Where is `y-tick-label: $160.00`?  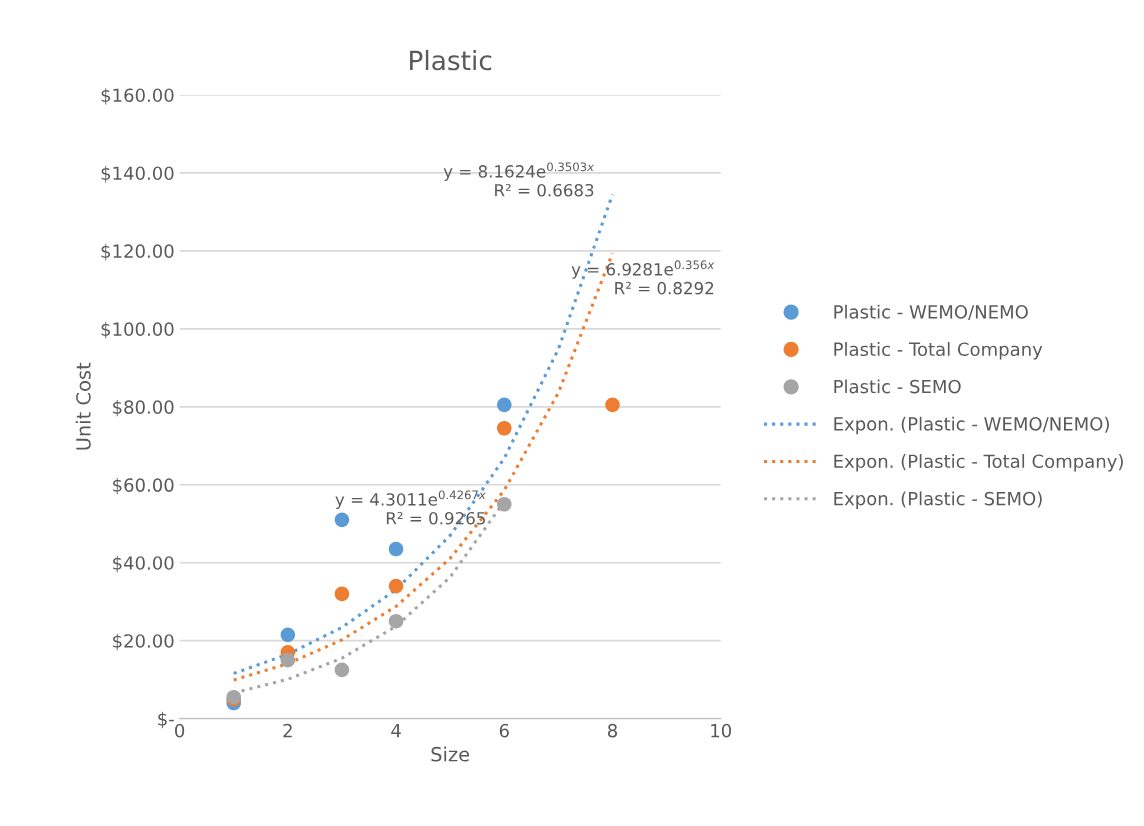
y-tick-label: $160.00 is located at coordinates (137, 96).